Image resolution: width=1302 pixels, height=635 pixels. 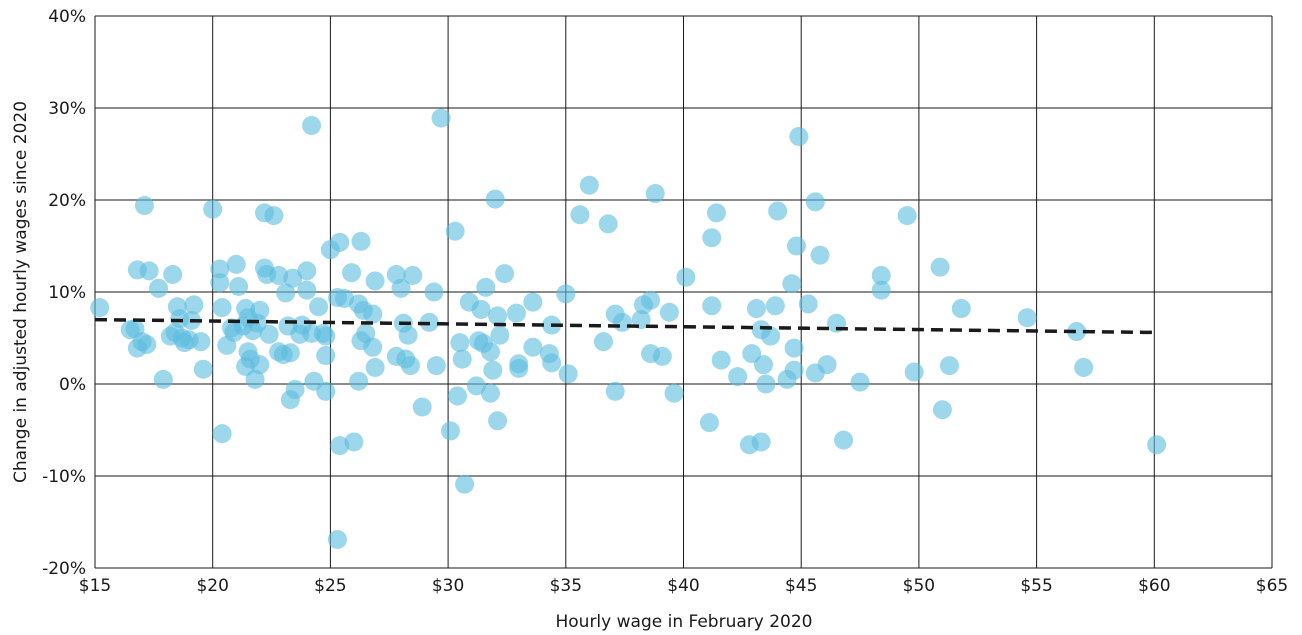 What do you see at coordinates (212, 586) in the screenshot?
I see `x-tick-label: $20` at bounding box center [212, 586].